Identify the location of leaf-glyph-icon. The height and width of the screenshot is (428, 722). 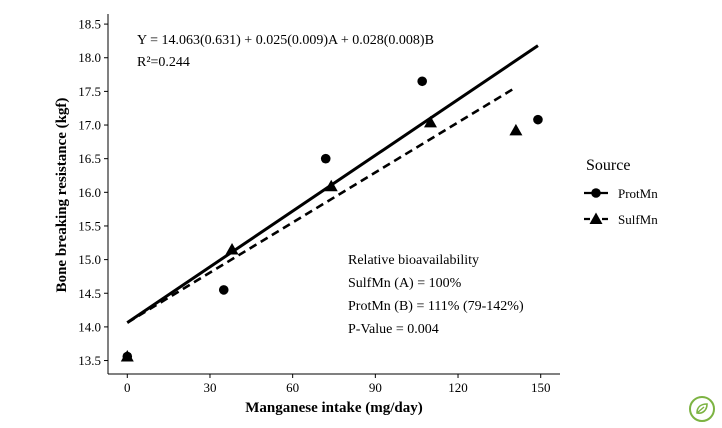
(702, 408).